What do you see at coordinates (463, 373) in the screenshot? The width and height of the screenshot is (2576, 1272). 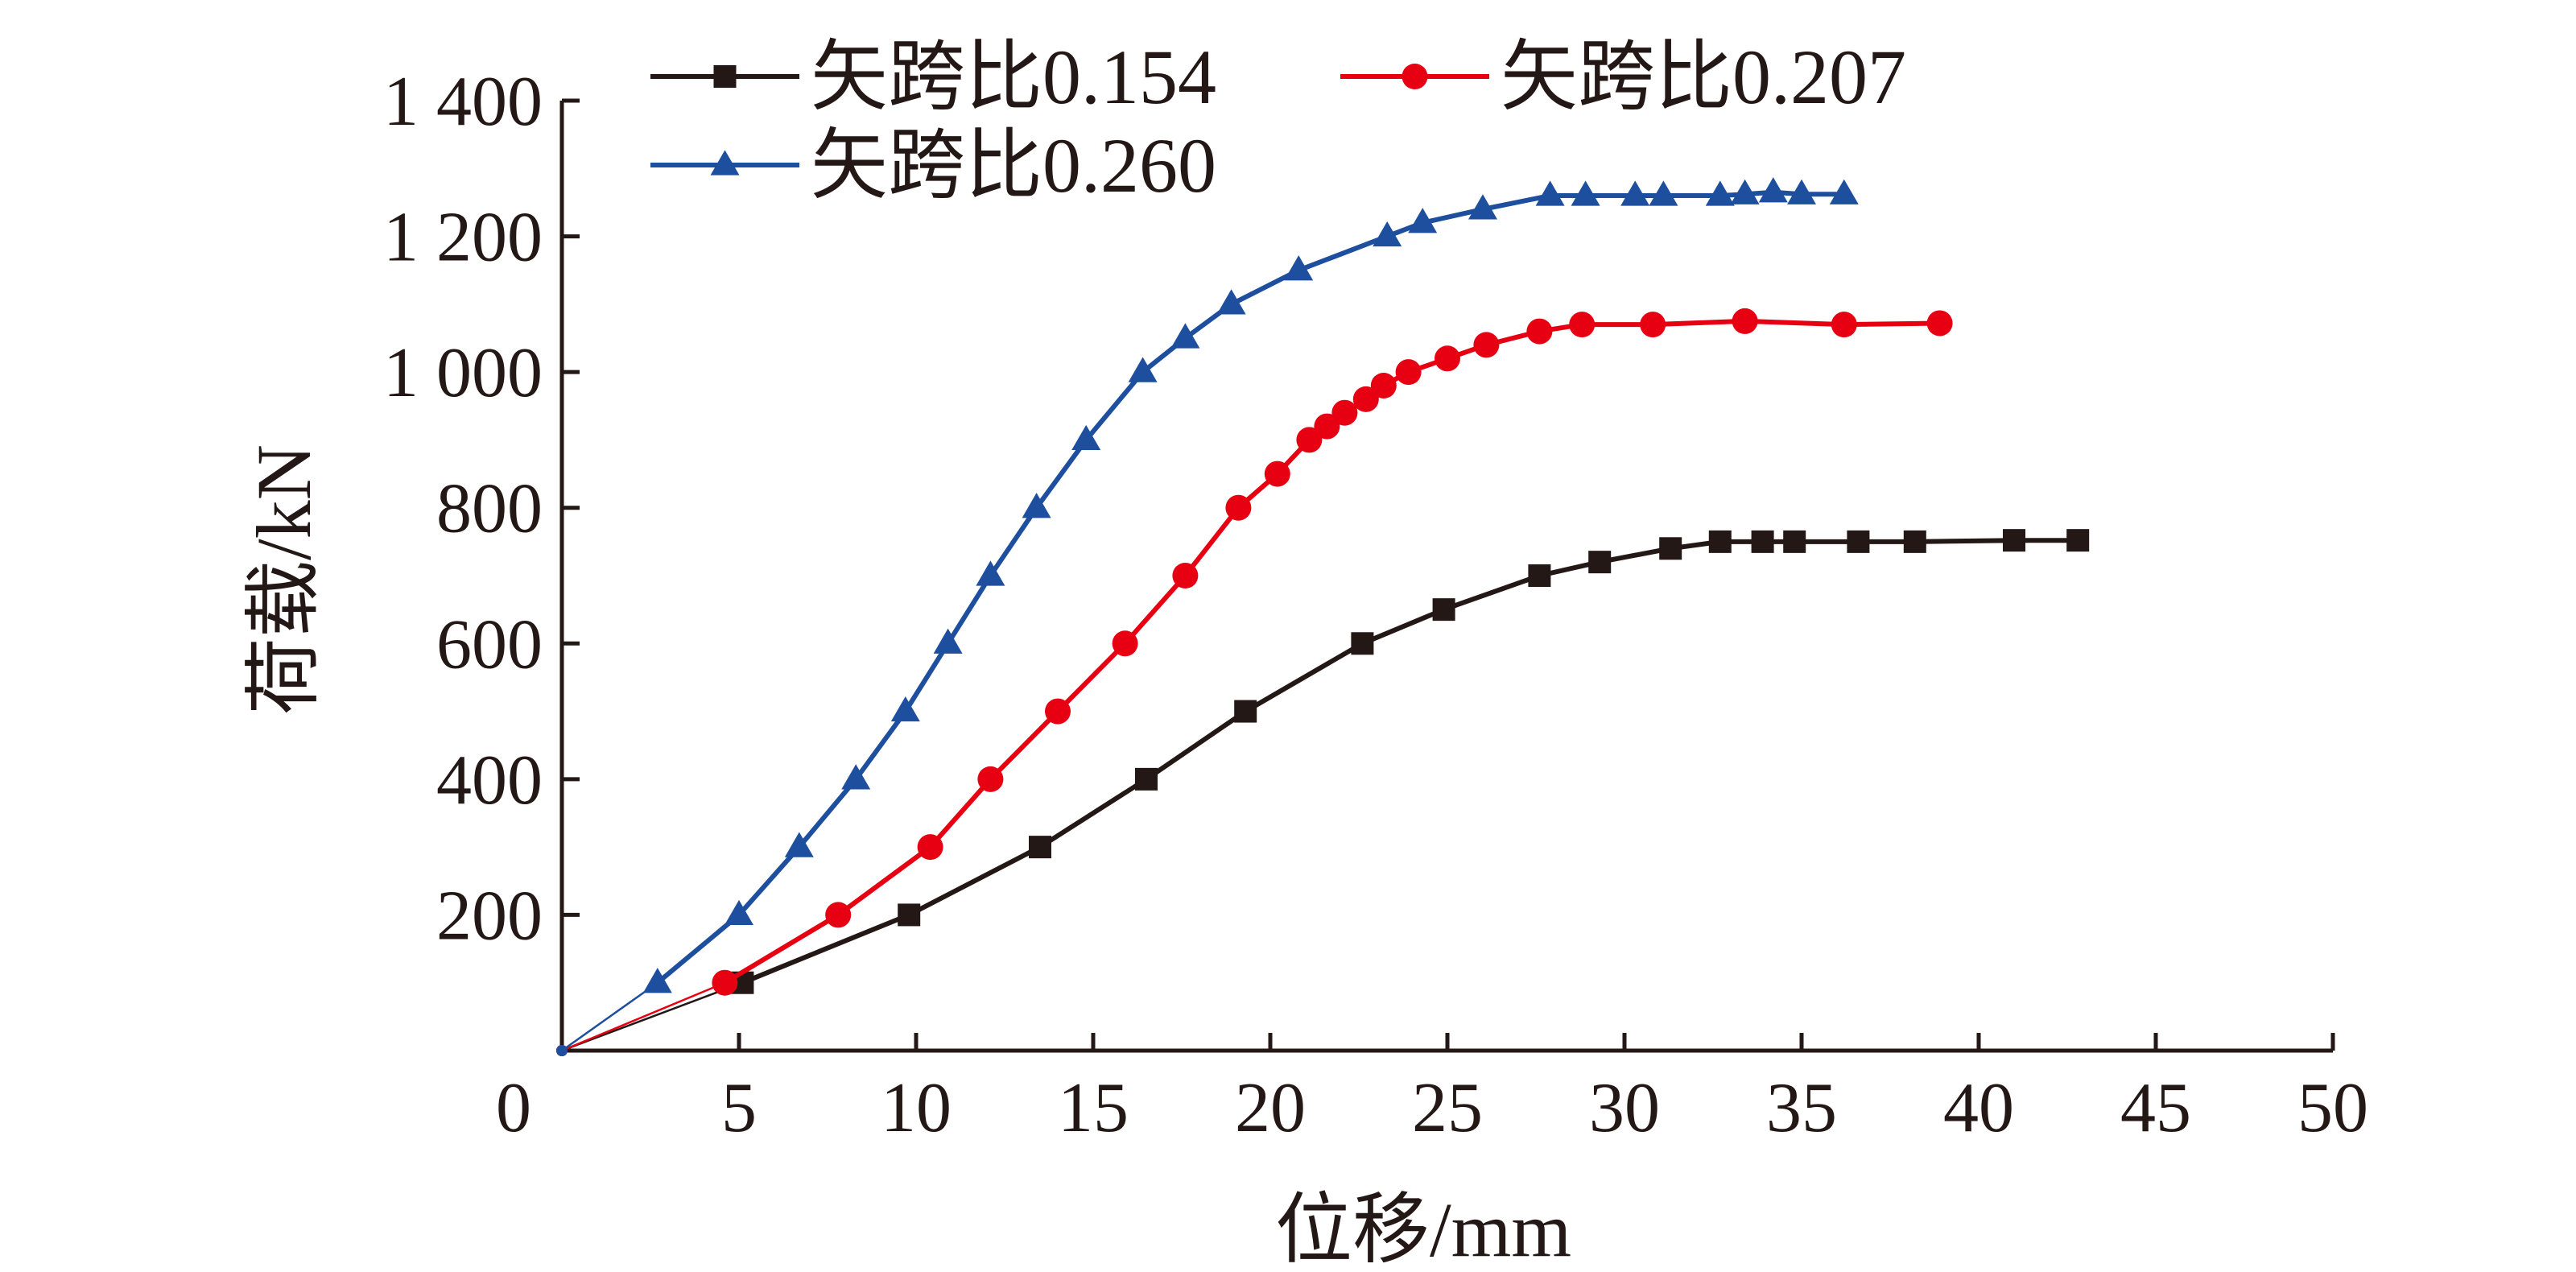 I see `y-tick-label: 1 000` at bounding box center [463, 373].